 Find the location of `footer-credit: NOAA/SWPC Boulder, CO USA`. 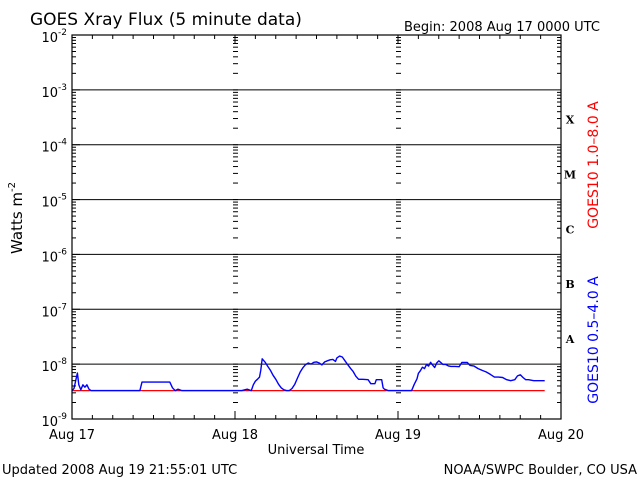

footer-credit: NOAA/SWPC Boulder, CO USA is located at coordinates (540, 470).